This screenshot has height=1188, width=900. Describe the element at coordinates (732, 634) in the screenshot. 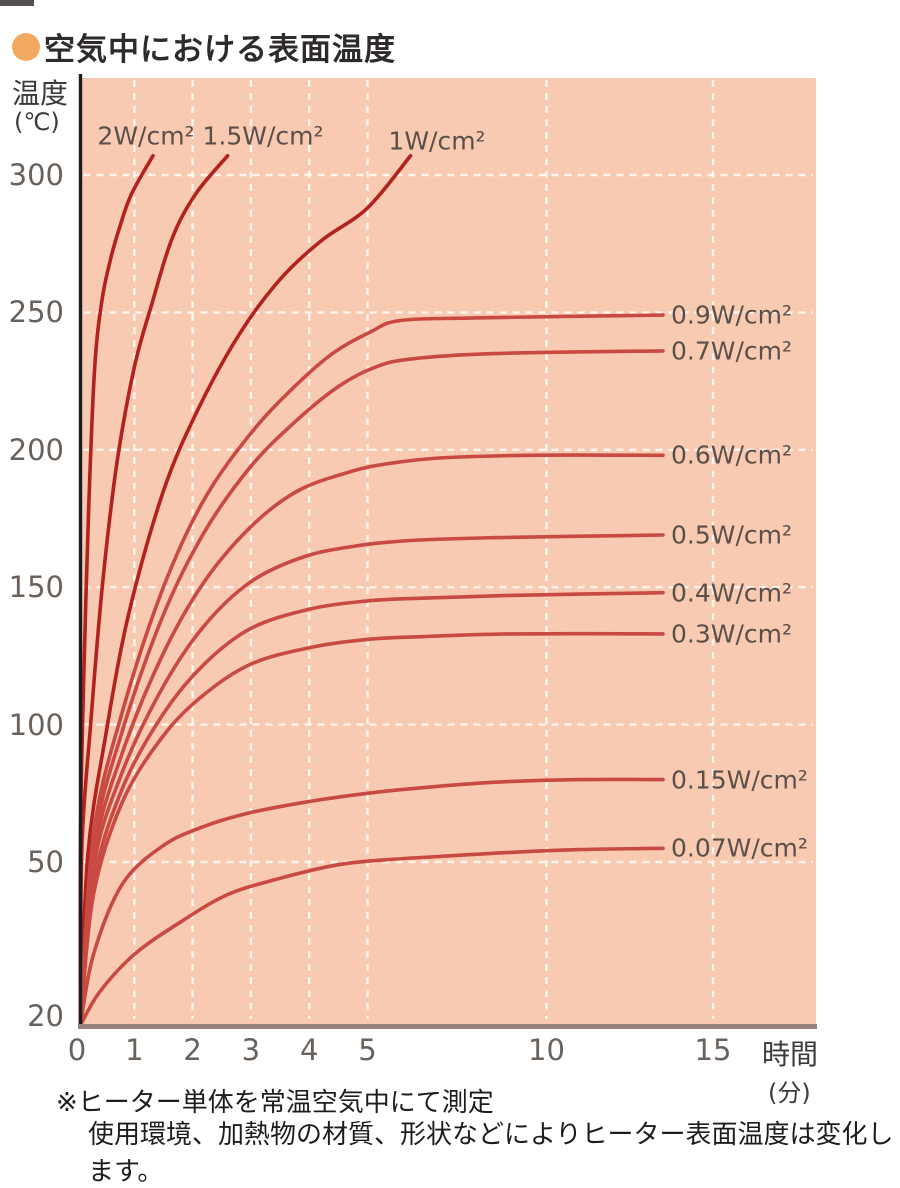

I see `curve-label-0.3W/cm²: 0.3W/cm²` at that location.